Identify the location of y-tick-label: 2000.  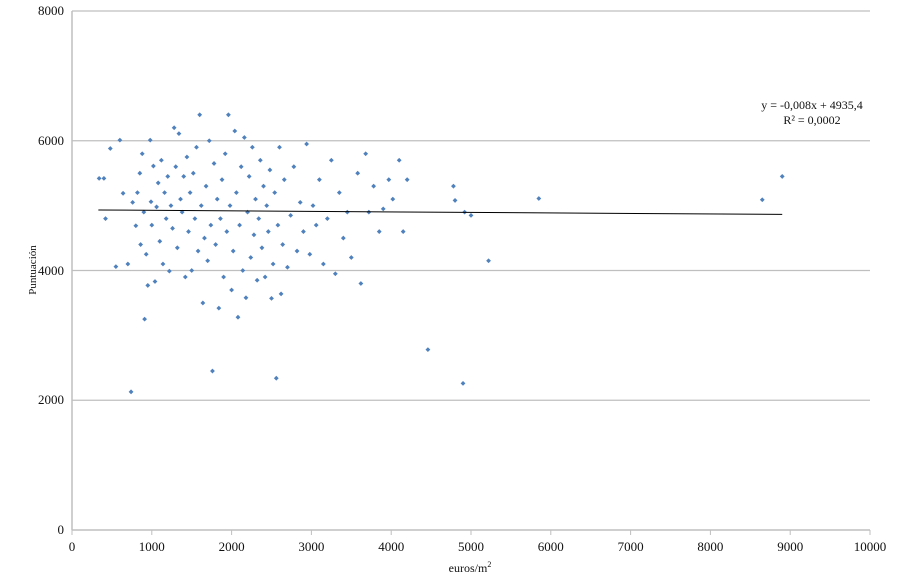
(51, 400).